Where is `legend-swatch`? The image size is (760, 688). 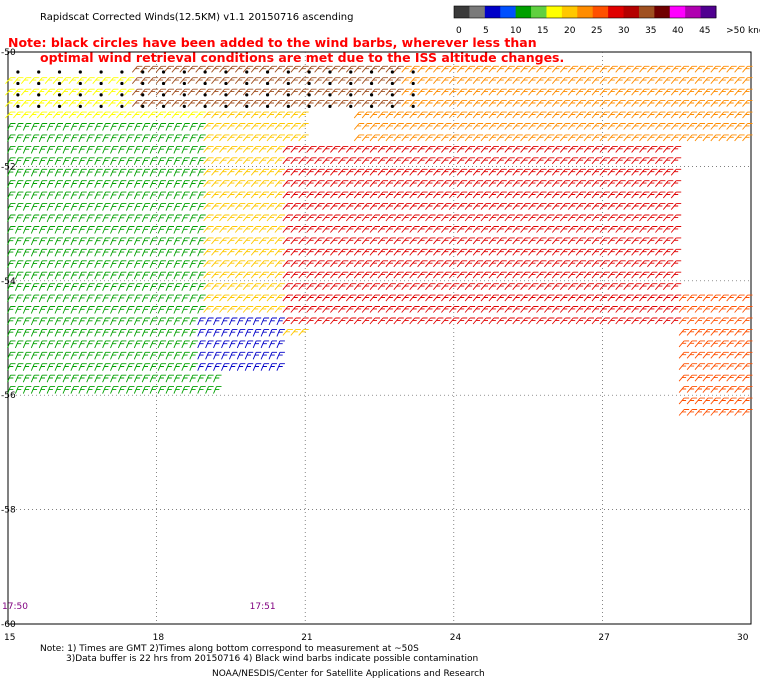
legend-swatch is located at coordinates (554, 12).